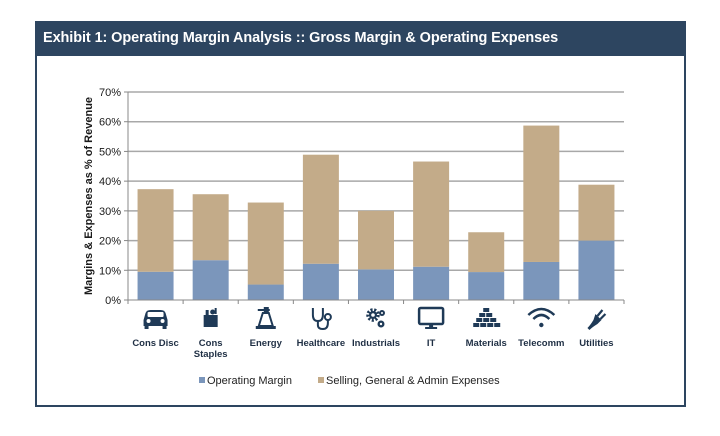 The height and width of the screenshot is (436, 720). I want to click on legend-swatch-sga, so click(321, 380).